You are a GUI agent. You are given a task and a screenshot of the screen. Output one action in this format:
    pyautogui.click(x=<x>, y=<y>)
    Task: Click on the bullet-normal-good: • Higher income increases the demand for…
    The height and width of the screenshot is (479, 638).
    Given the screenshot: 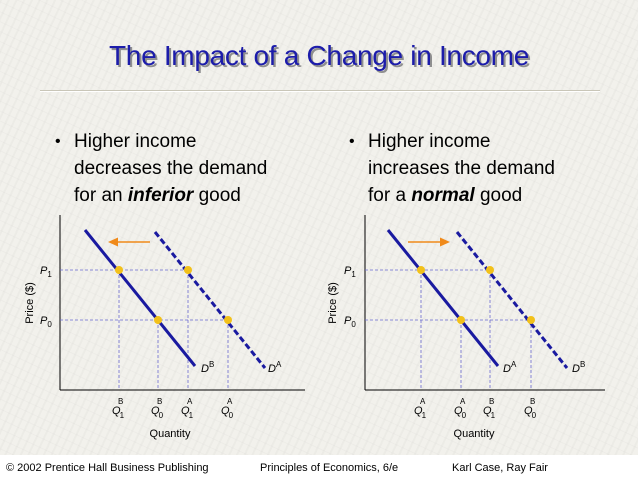 What is the action you would take?
    pyautogui.click(x=452, y=168)
    